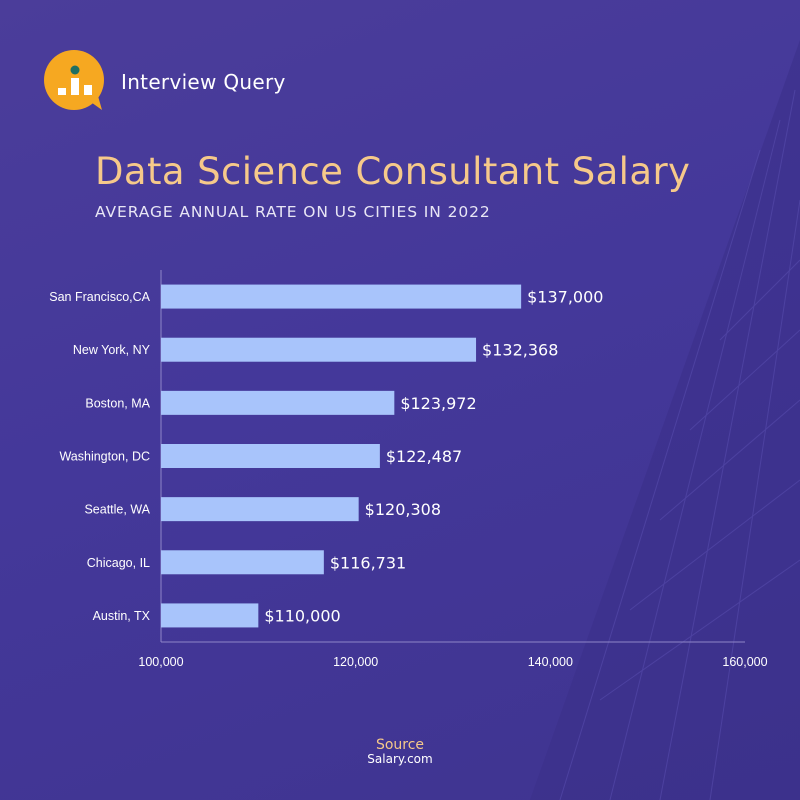 The image size is (800, 800). What do you see at coordinates (104, 457) in the screenshot?
I see `category-label: Washington, DC` at bounding box center [104, 457].